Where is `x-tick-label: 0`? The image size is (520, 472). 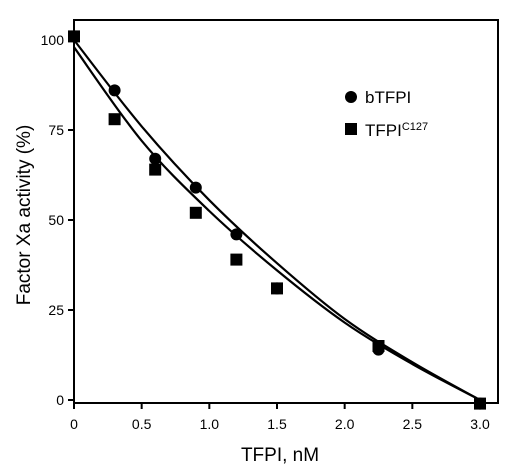
x-tick-label: 0 is located at coordinates (74, 424).